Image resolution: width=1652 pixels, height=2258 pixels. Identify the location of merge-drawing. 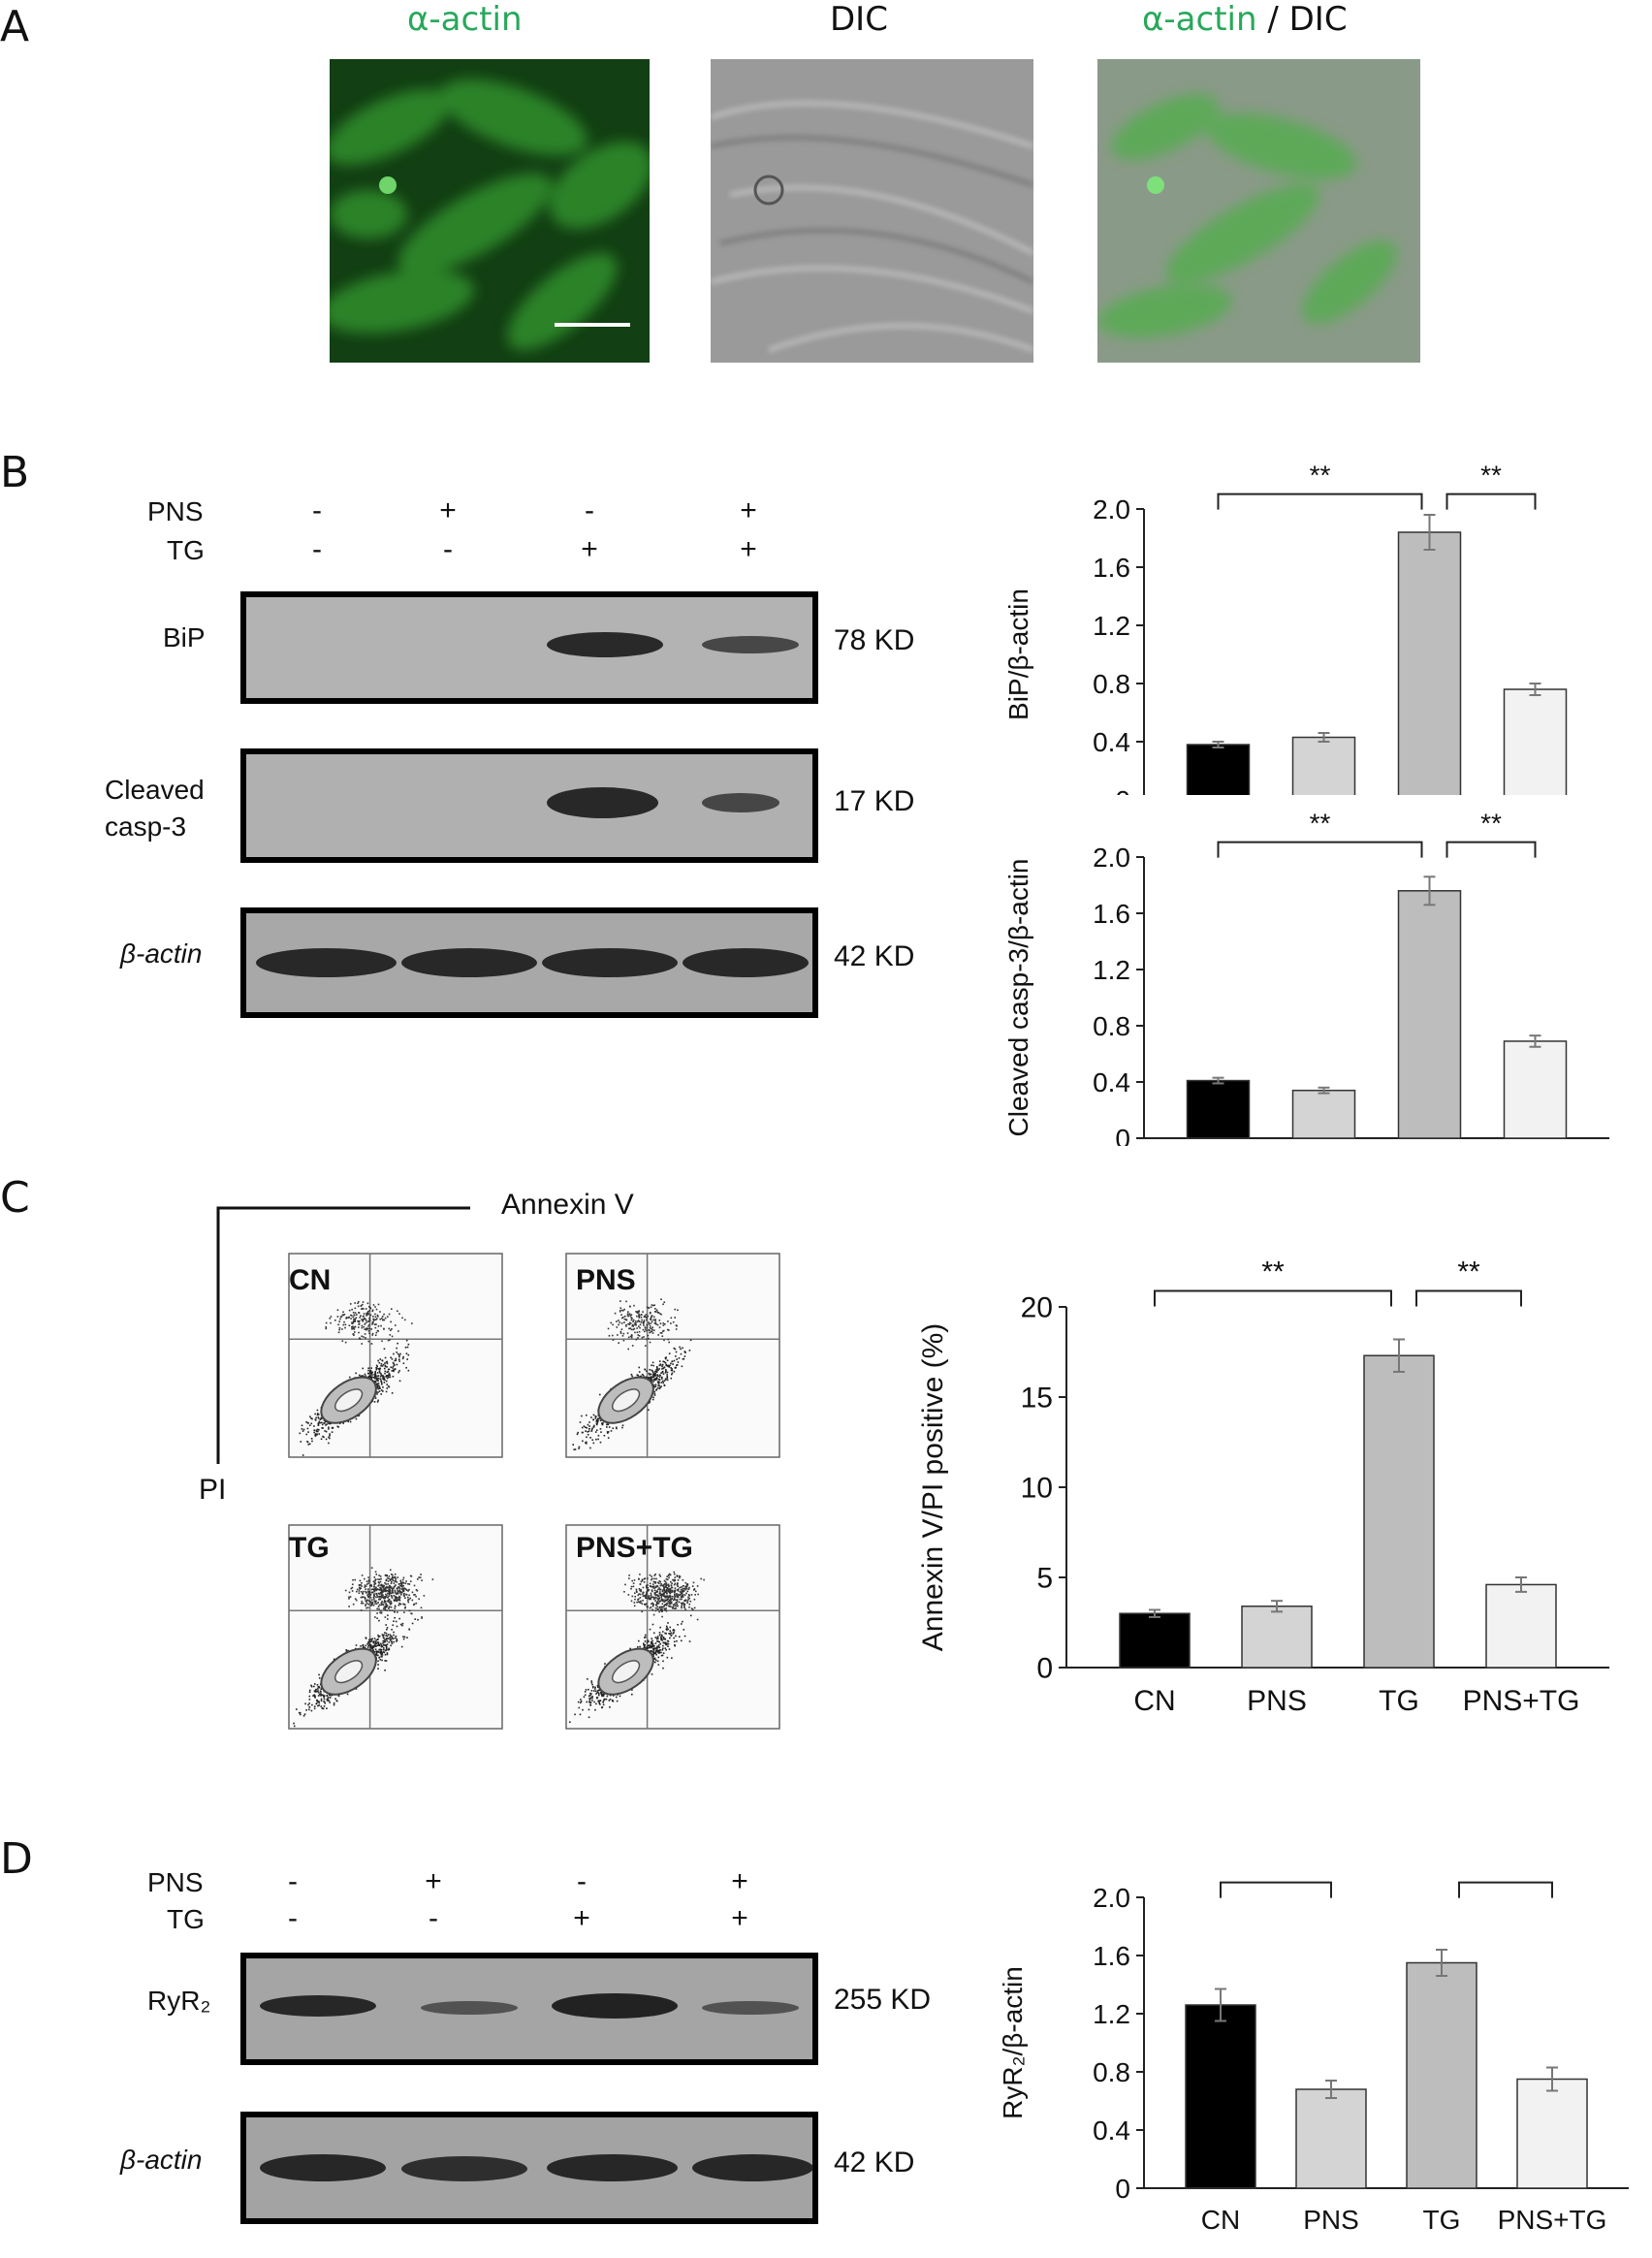
(1259, 211).